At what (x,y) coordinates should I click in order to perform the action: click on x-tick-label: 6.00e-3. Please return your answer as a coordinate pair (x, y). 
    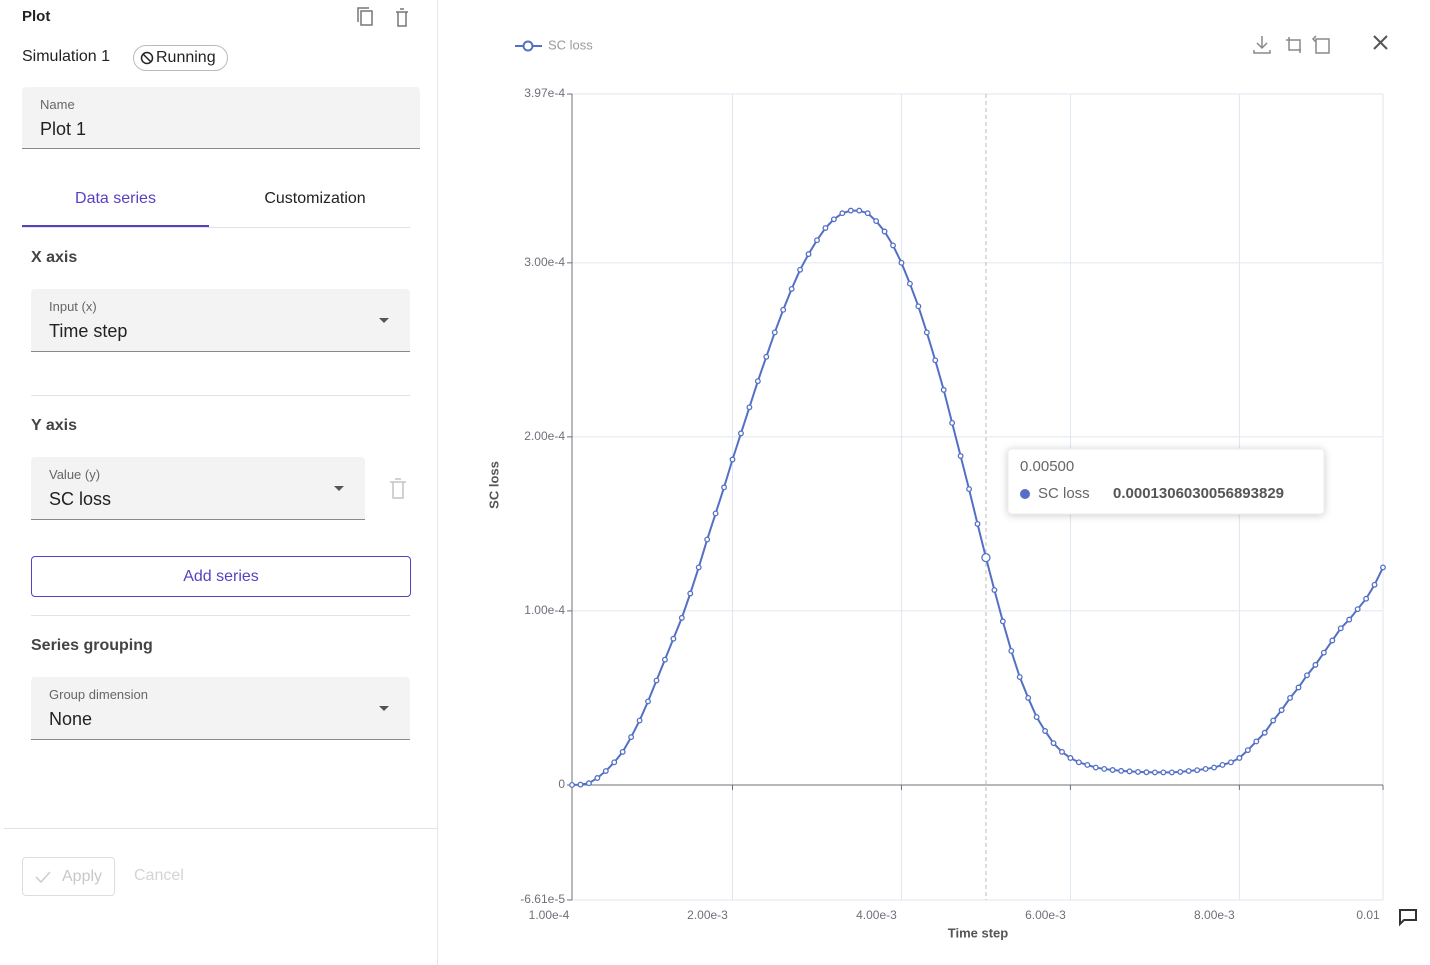
    Looking at the image, I should click on (1045, 915).